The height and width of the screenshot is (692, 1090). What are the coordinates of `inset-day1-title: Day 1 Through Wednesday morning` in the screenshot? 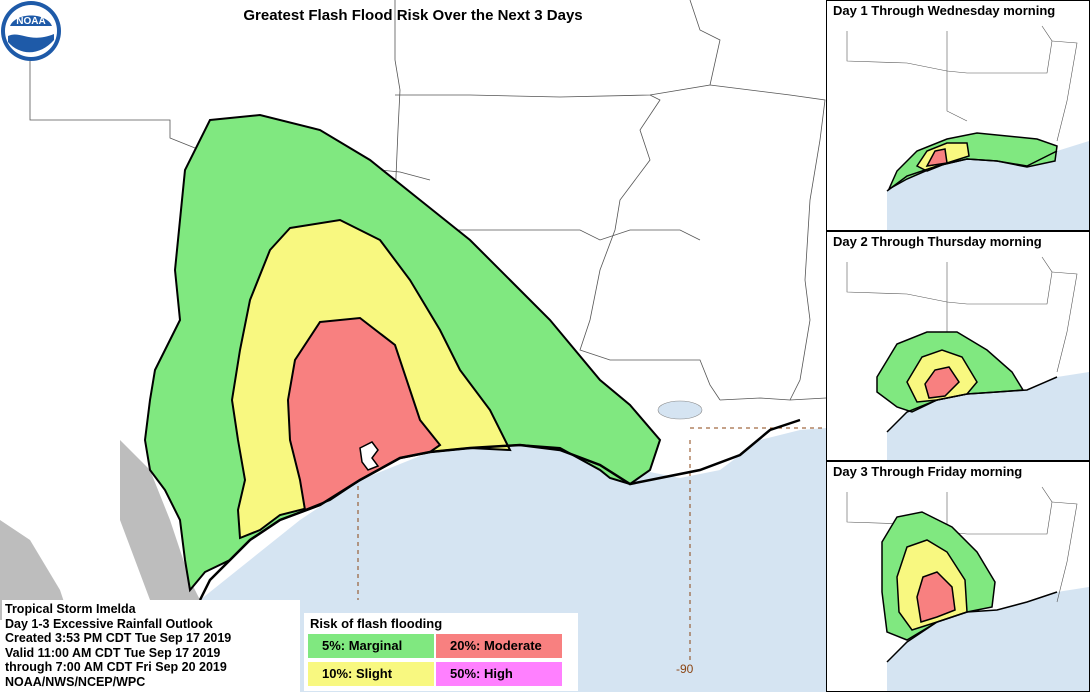 It's located at (944, 10).